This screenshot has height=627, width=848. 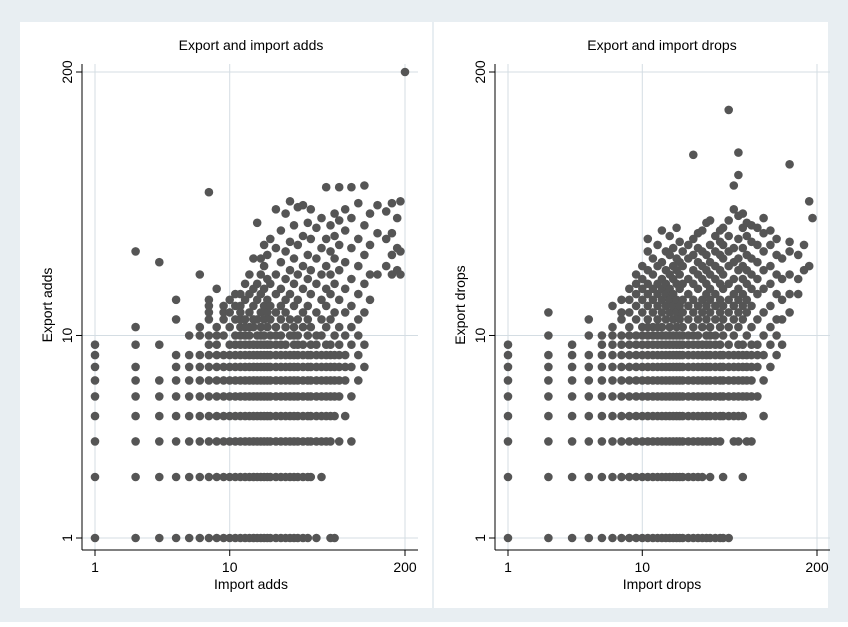 What do you see at coordinates (230, 567) in the screenshot?
I see `x-tick-label-adds-10: 10` at bounding box center [230, 567].